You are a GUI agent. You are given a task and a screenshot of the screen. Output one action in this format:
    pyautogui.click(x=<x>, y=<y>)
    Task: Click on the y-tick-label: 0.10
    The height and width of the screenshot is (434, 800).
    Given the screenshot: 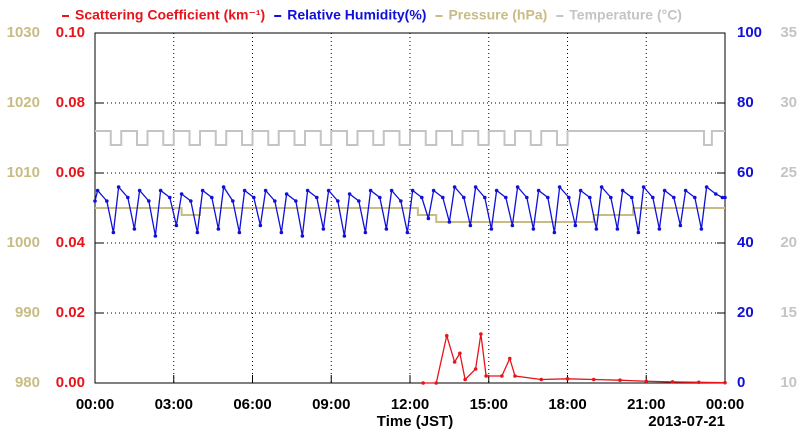 What is the action you would take?
    pyautogui.click(x=70, y=32)
    